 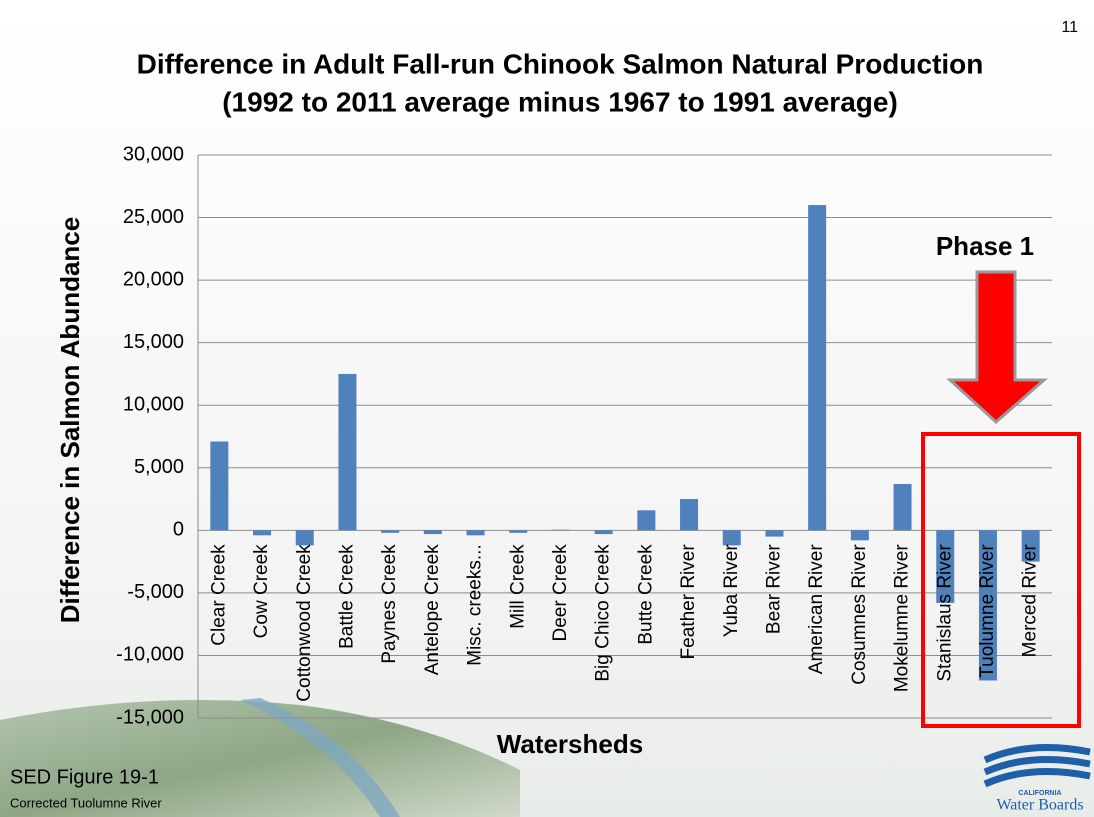 What do you see at coordinates (985, 246) in the screenshot?
I see `annotation: Phase 1` at bounding box center [985, 246].